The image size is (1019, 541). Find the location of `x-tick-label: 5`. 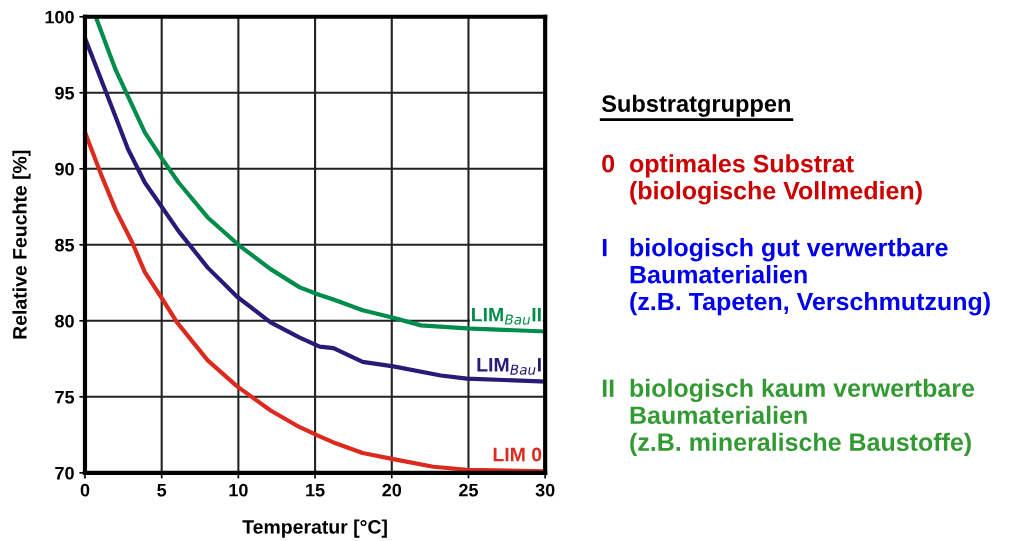

x-tick-label: 5 is located at coordinates (162, 490).